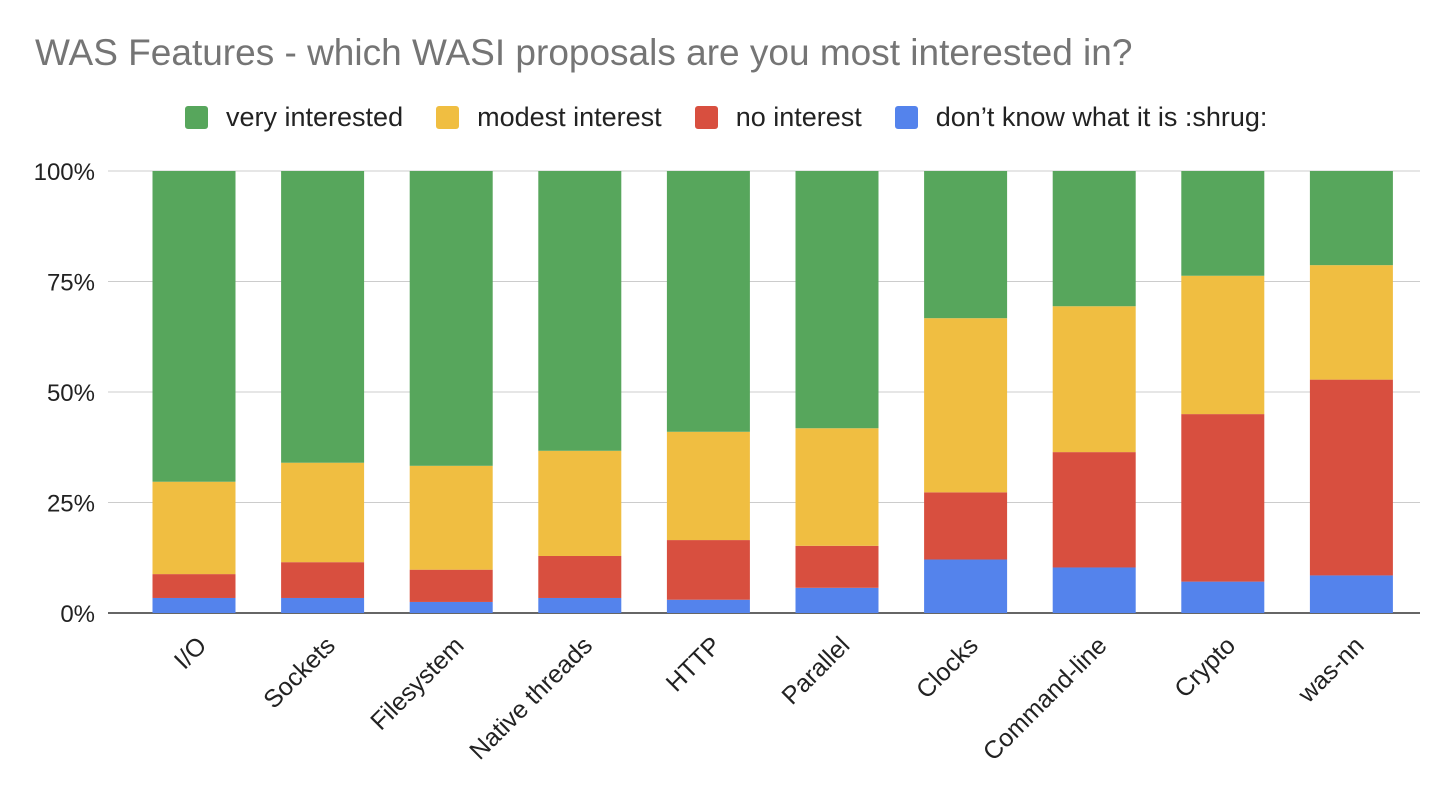 The image size is (1454, 800). I want to click on bar-sockets-don-t-know-what-it-is-shrug, so click(323, 605).